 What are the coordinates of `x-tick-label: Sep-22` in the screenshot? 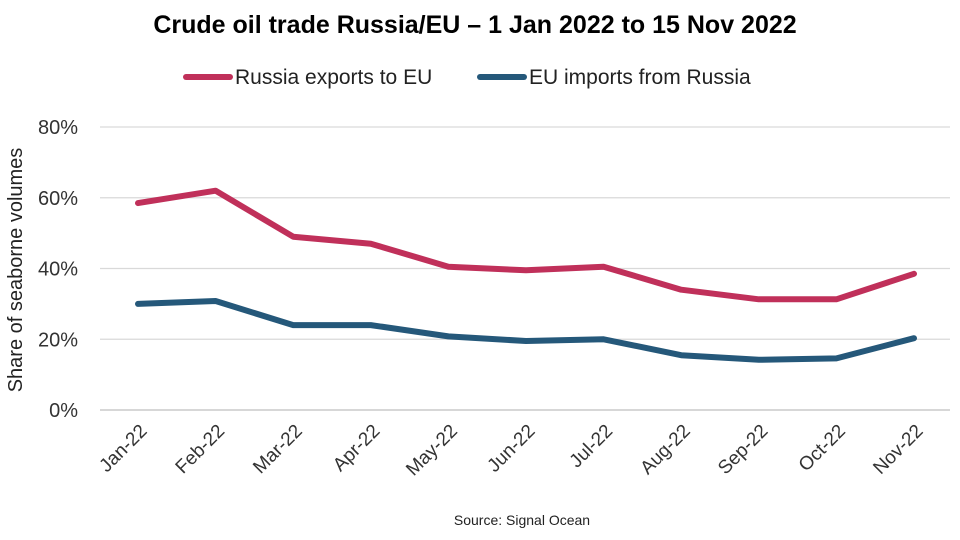 It's located at (743, 450).